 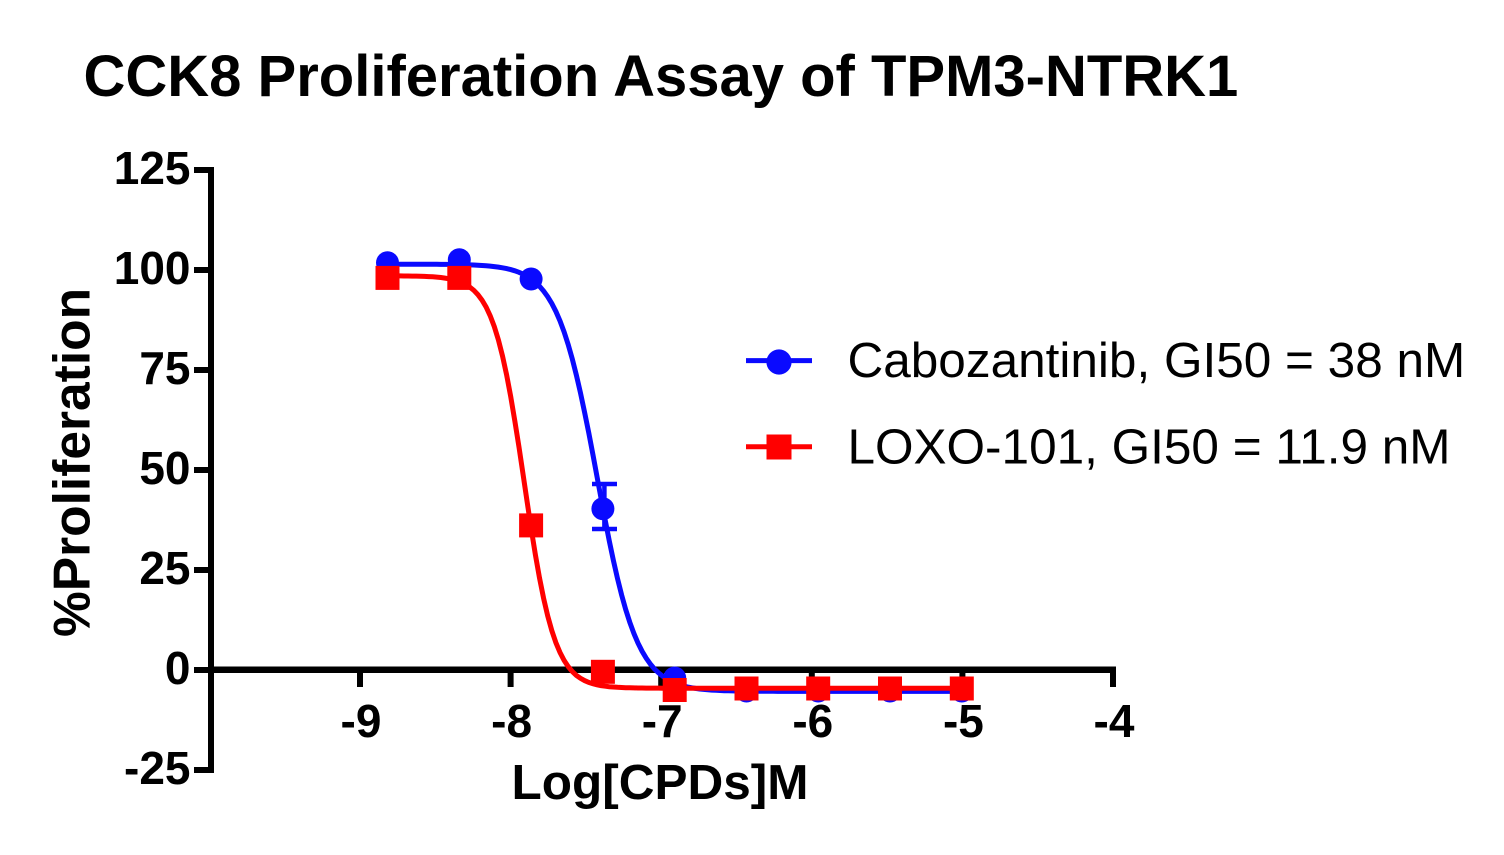 What do you see at coordinates (662, 721) in the screenshot?
I see `svg-text: -7` at bounding box center [662, 721].